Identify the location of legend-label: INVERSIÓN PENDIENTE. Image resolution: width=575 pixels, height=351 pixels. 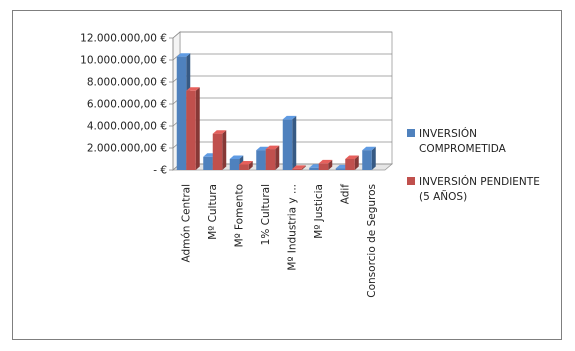
(479, 181).